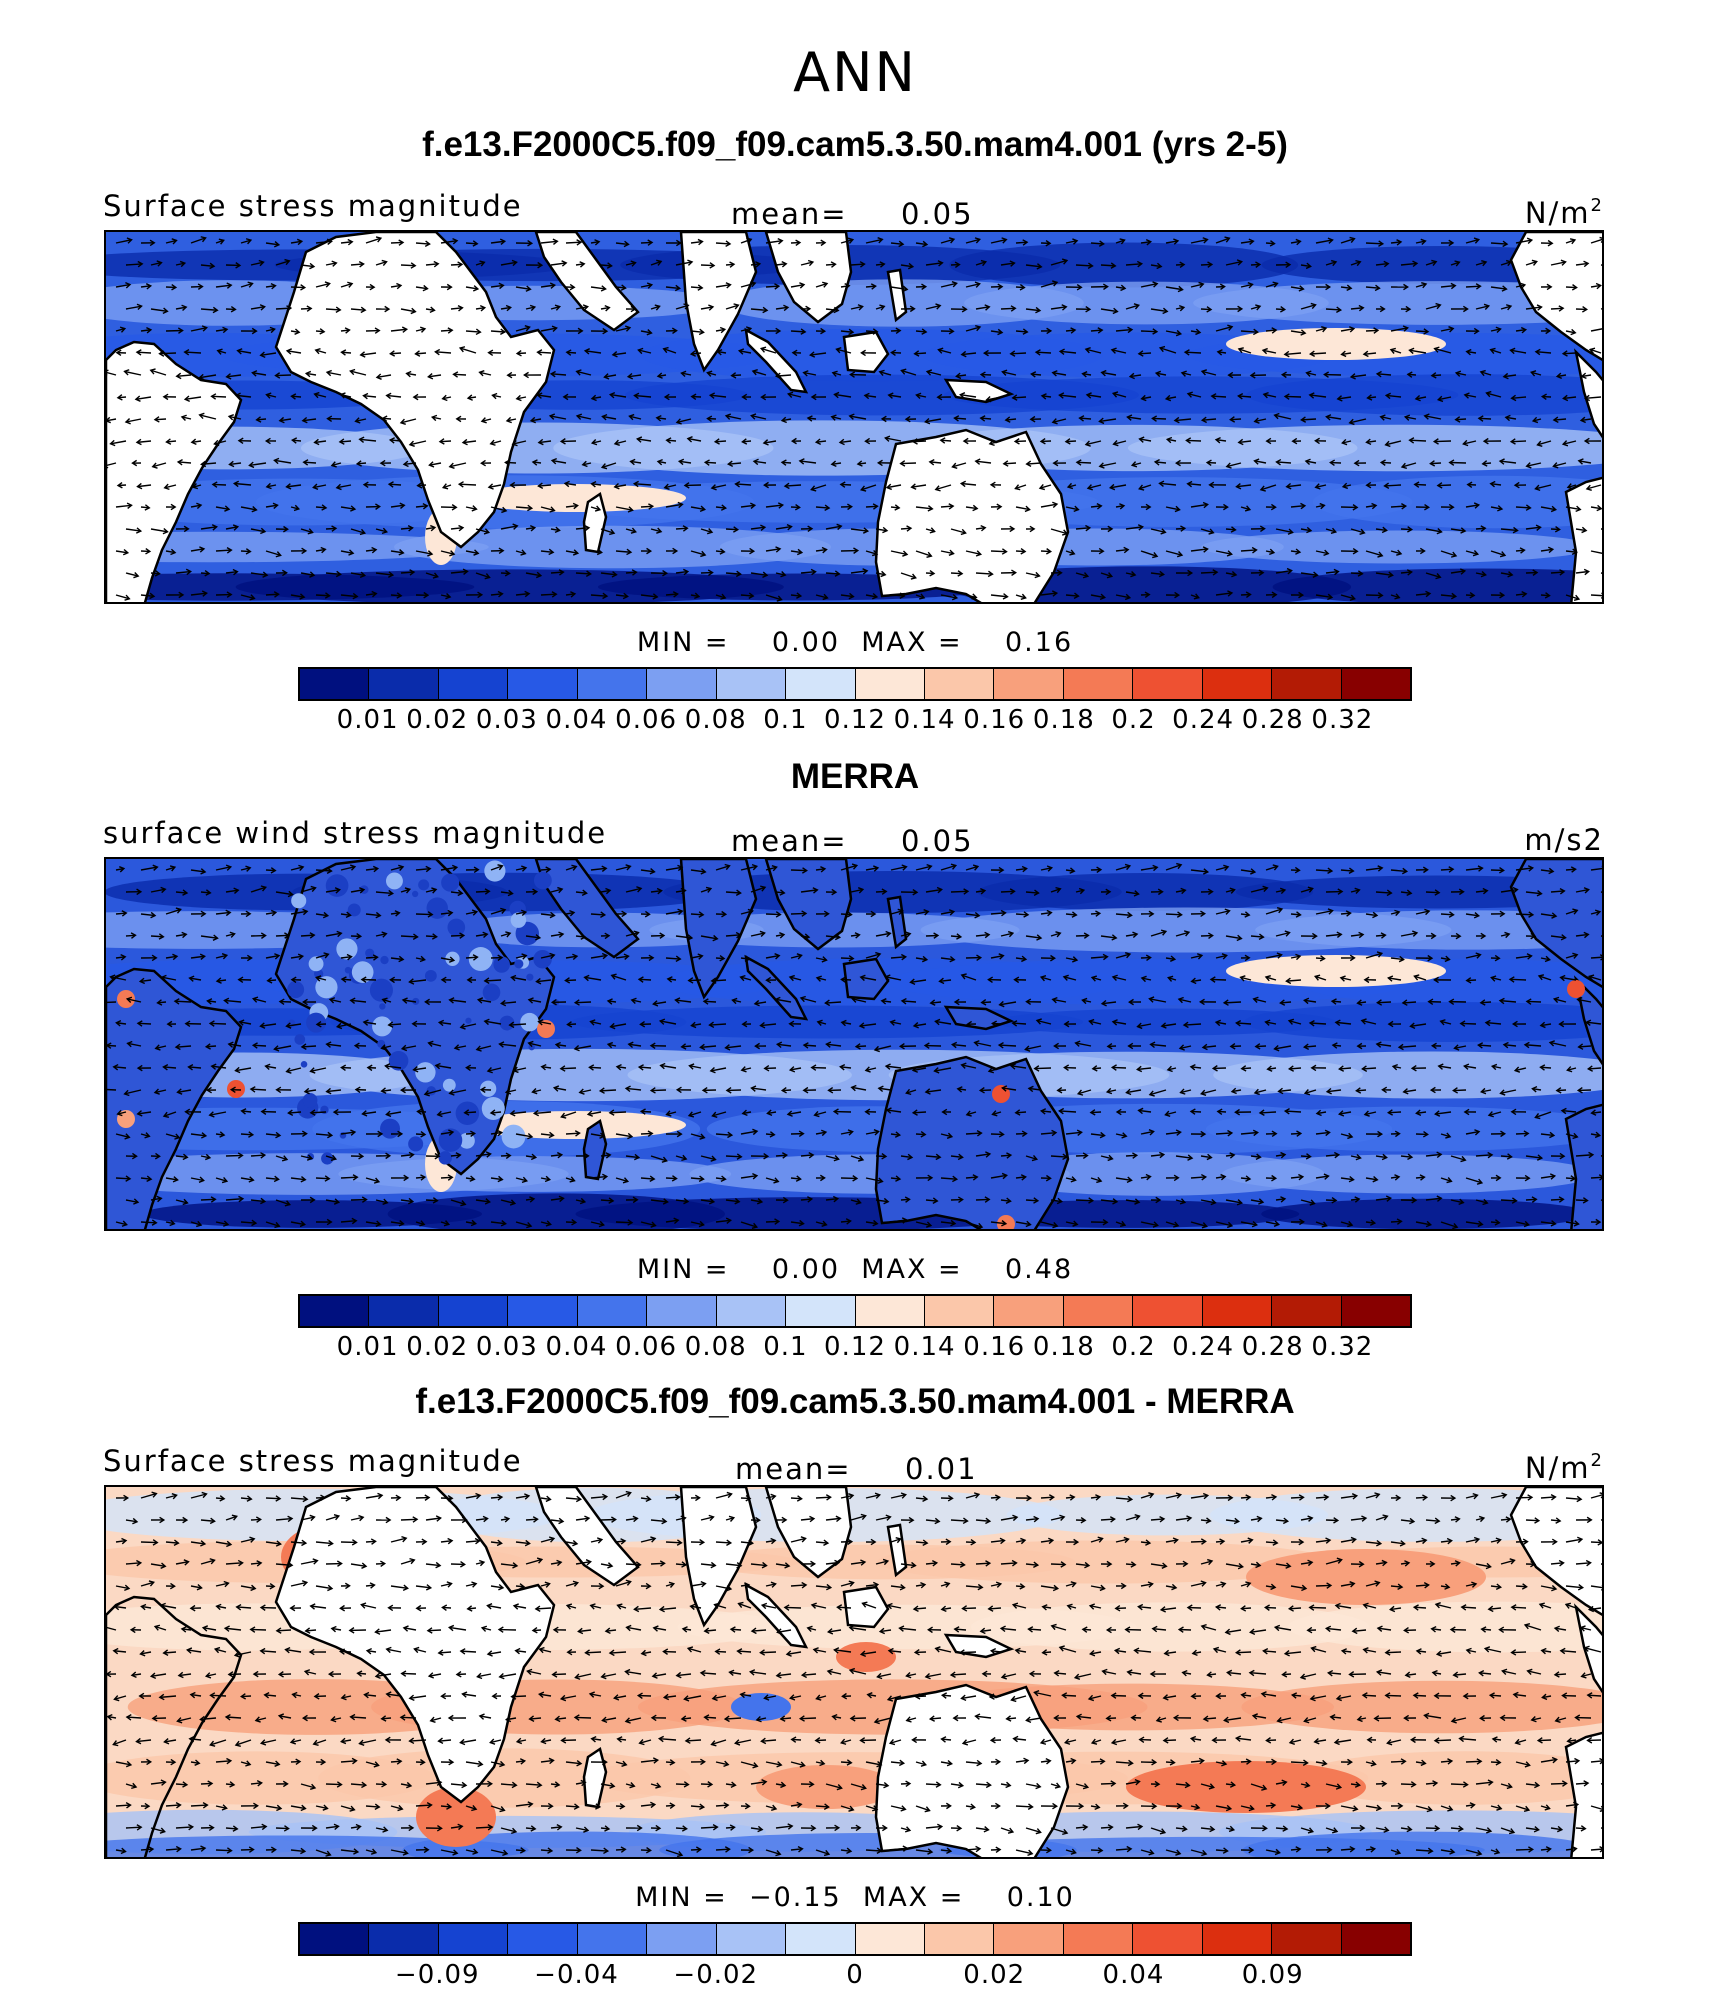 This screenshot has height=1994, width=1710. Describe the element at coordinates (507, 1347) in the screenshot. I see `colorbar-tick-label: 0.03` at that location.